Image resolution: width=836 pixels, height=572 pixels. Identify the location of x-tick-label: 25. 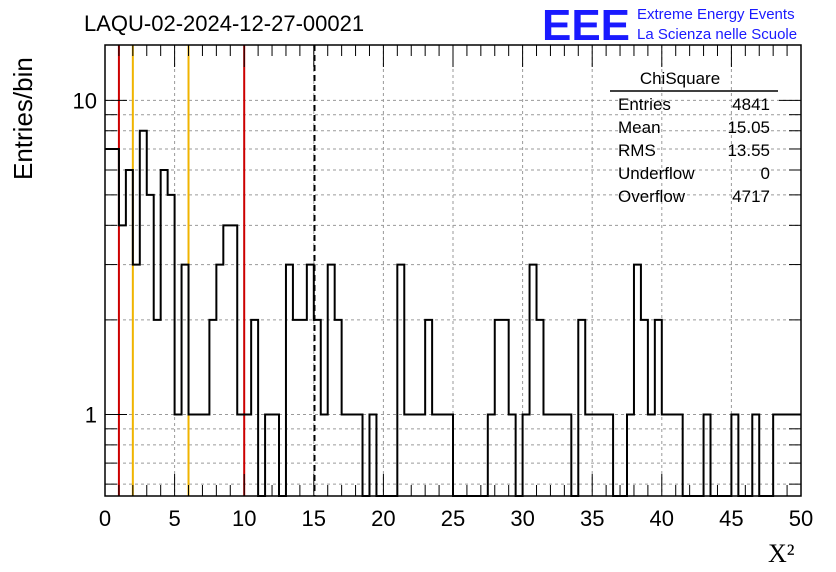
(453, 518).